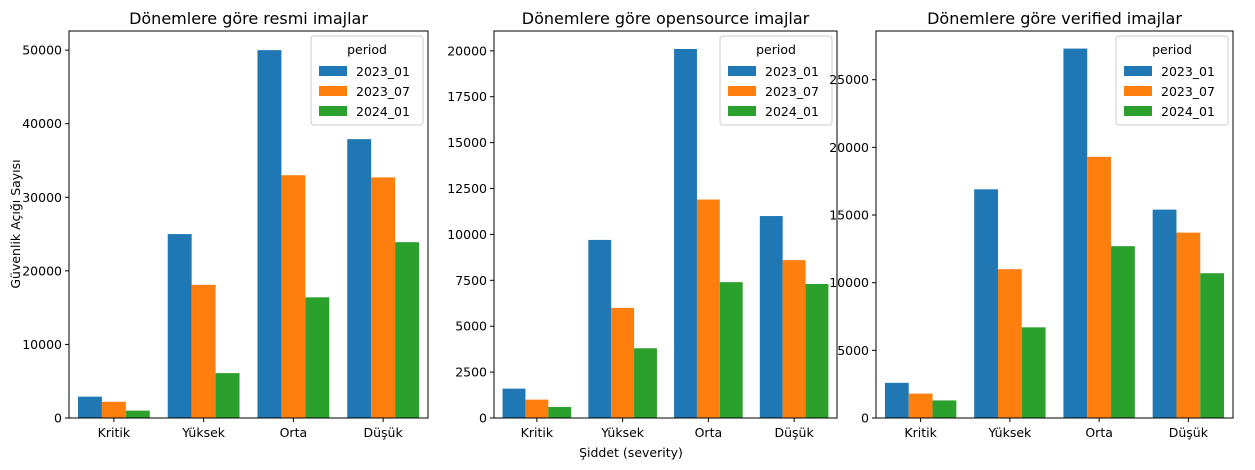 This screenshot has height=470, width=1255. I want to click on y-tick-label: 7500, so click(471, 280).